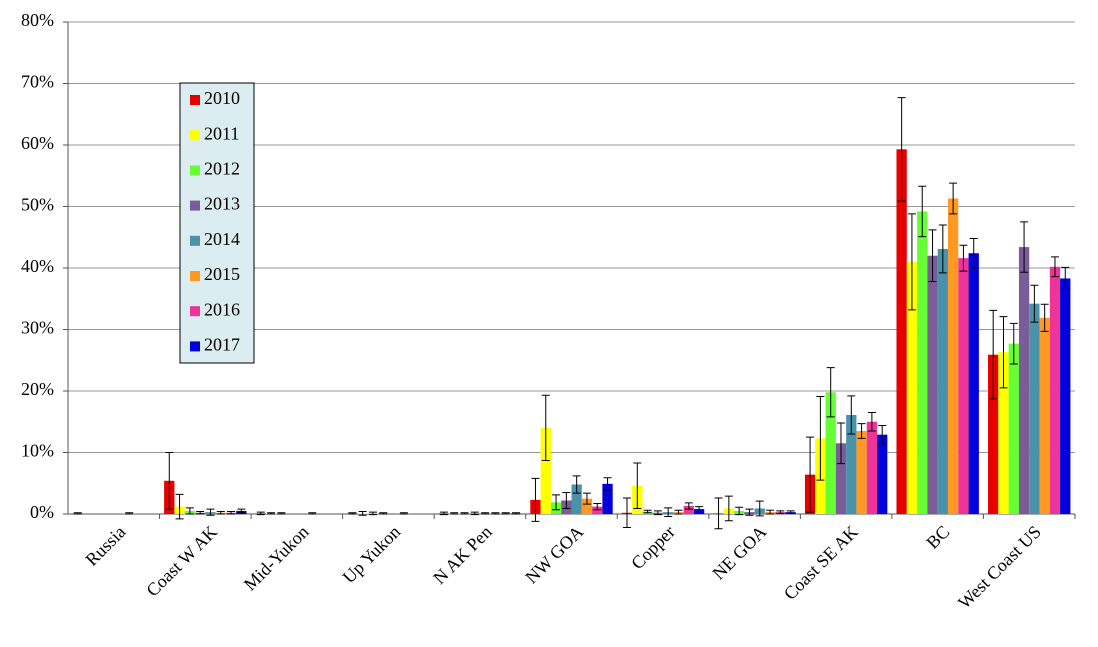 The image size is (1098, 647). I want to click on x-tick-label: Up Yukon, so click(372, 555).